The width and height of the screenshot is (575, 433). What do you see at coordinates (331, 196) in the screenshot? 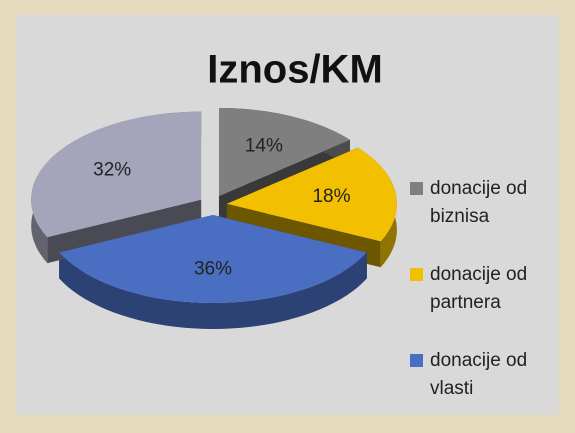
I see `data-label: 18%` at bounding box center [331, 196].